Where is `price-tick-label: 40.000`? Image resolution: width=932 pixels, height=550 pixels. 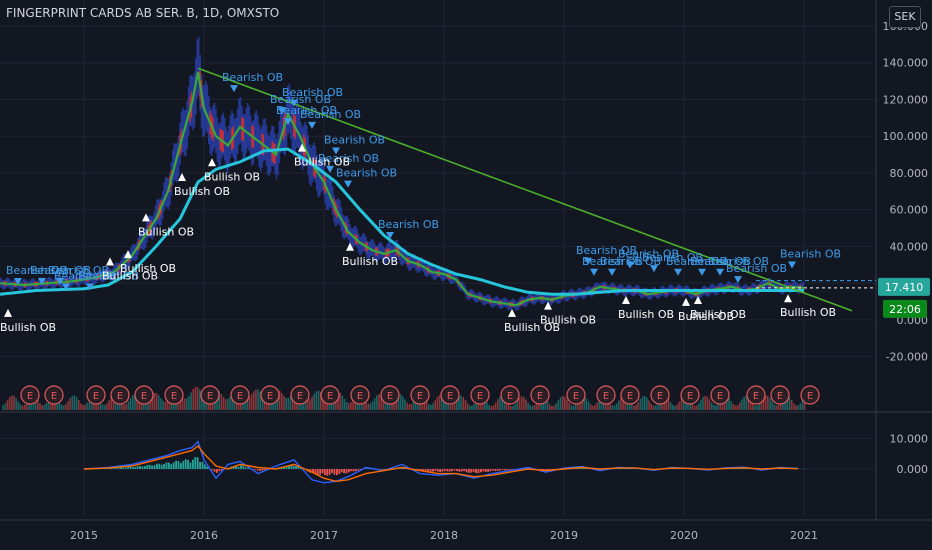 price-tick-label: 40.000 is located at coordinates (909, 246).